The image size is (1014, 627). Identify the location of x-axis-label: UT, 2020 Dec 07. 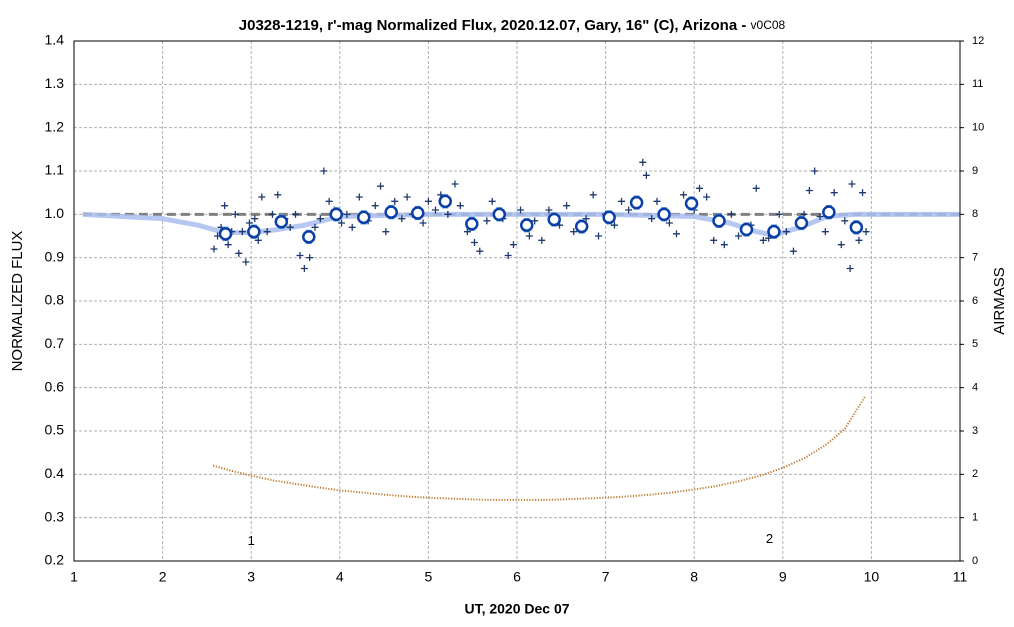
(516, 609).